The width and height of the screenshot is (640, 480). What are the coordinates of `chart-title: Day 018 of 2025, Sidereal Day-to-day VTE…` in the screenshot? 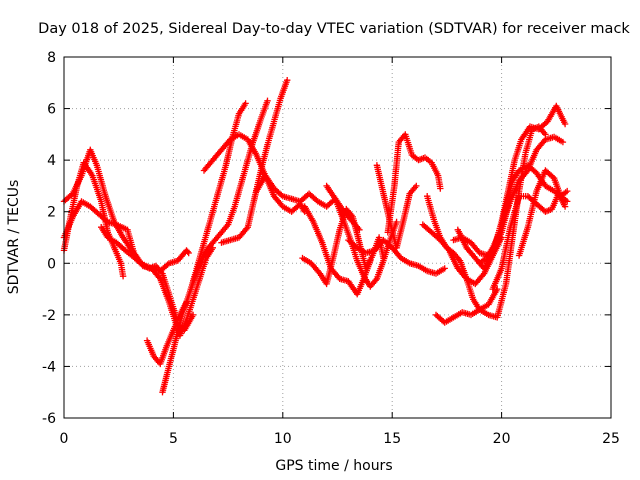 It's located at (334, 29).